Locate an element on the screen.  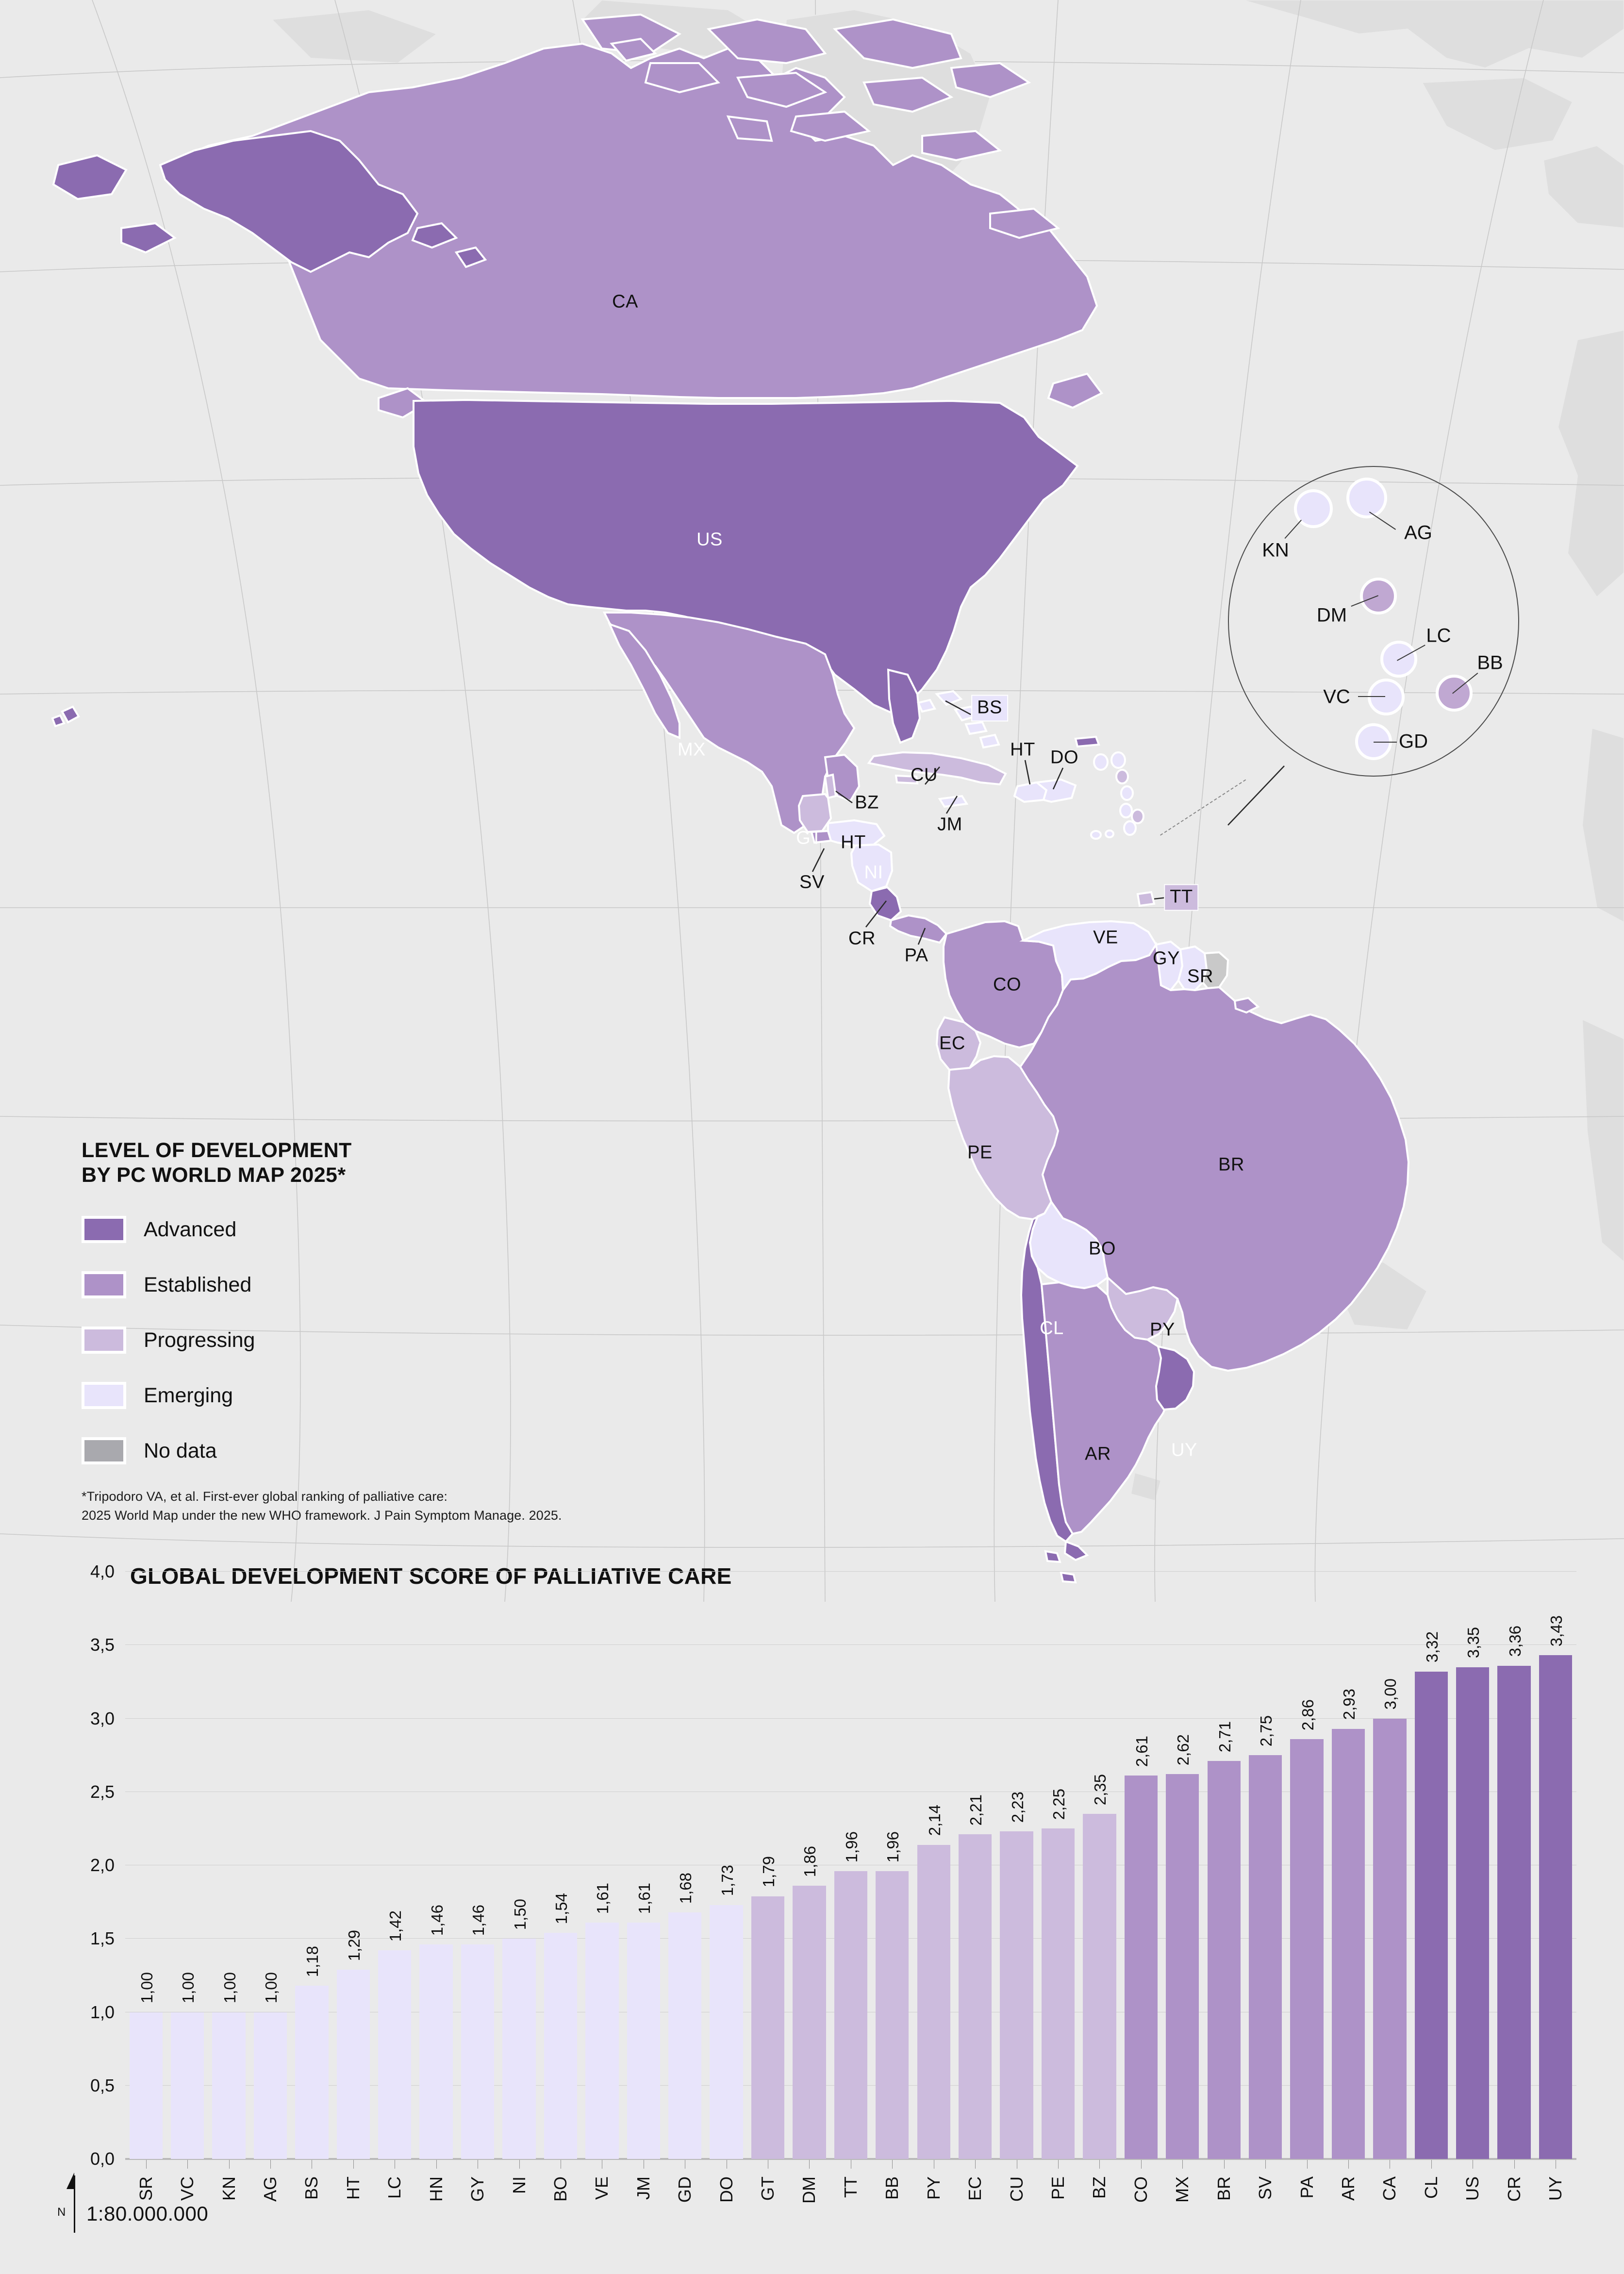
north-arrow-stem is located at coordinates (74, 2204).